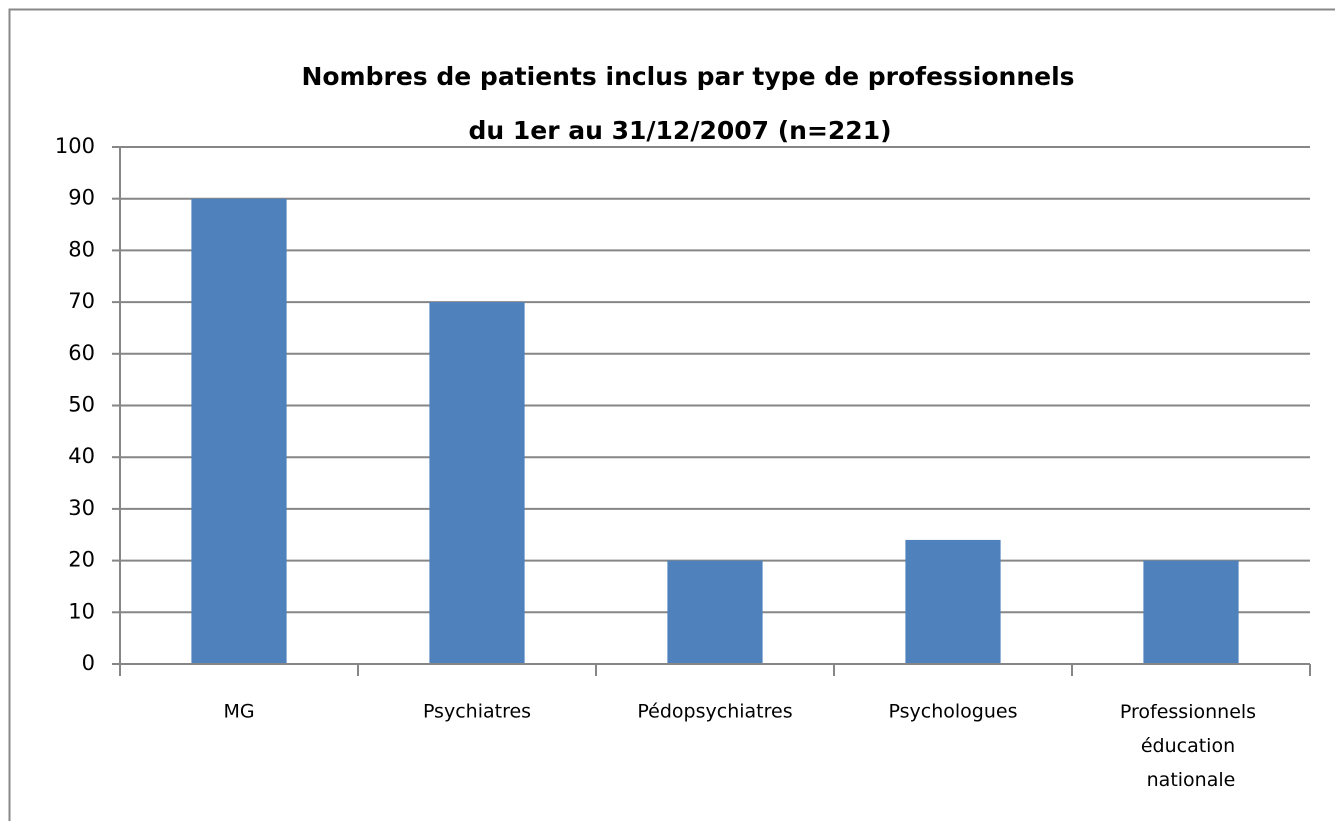 The width and height of the screenshot is (1335, 821). What do you see at coordinates (81, 560) in the screenshot?
I see `y-tick-label: 20` at bounding box center [81, 560].